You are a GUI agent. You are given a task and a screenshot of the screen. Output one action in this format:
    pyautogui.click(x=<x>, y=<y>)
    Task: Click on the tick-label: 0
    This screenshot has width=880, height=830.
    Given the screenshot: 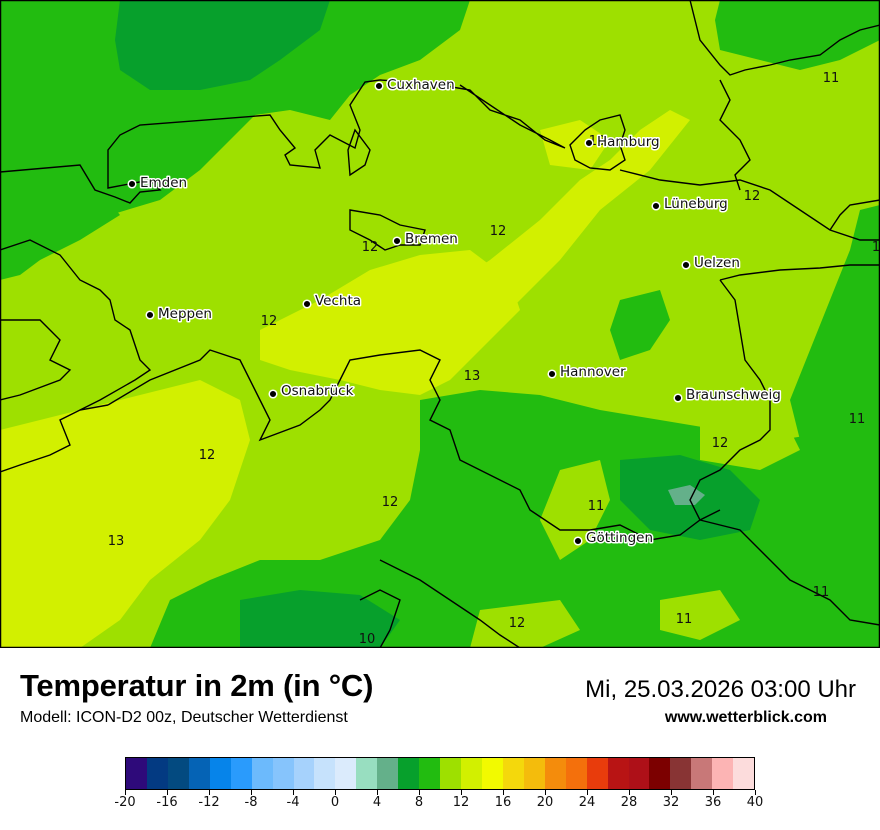 What is the action you would take?
    pyautogui.click(x=335, y=802)
    